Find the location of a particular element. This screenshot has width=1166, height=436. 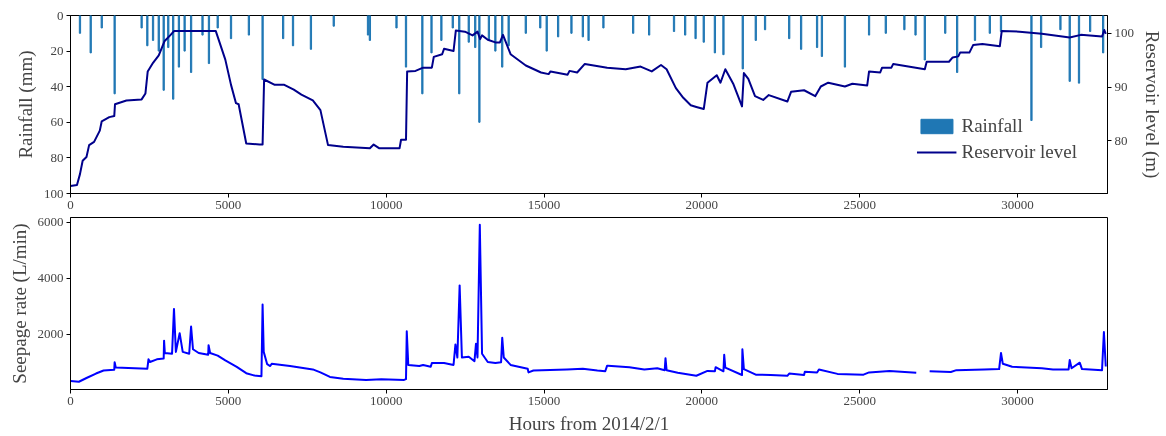

y2-tick-label: 80 is located at coordinates (1121, 140).